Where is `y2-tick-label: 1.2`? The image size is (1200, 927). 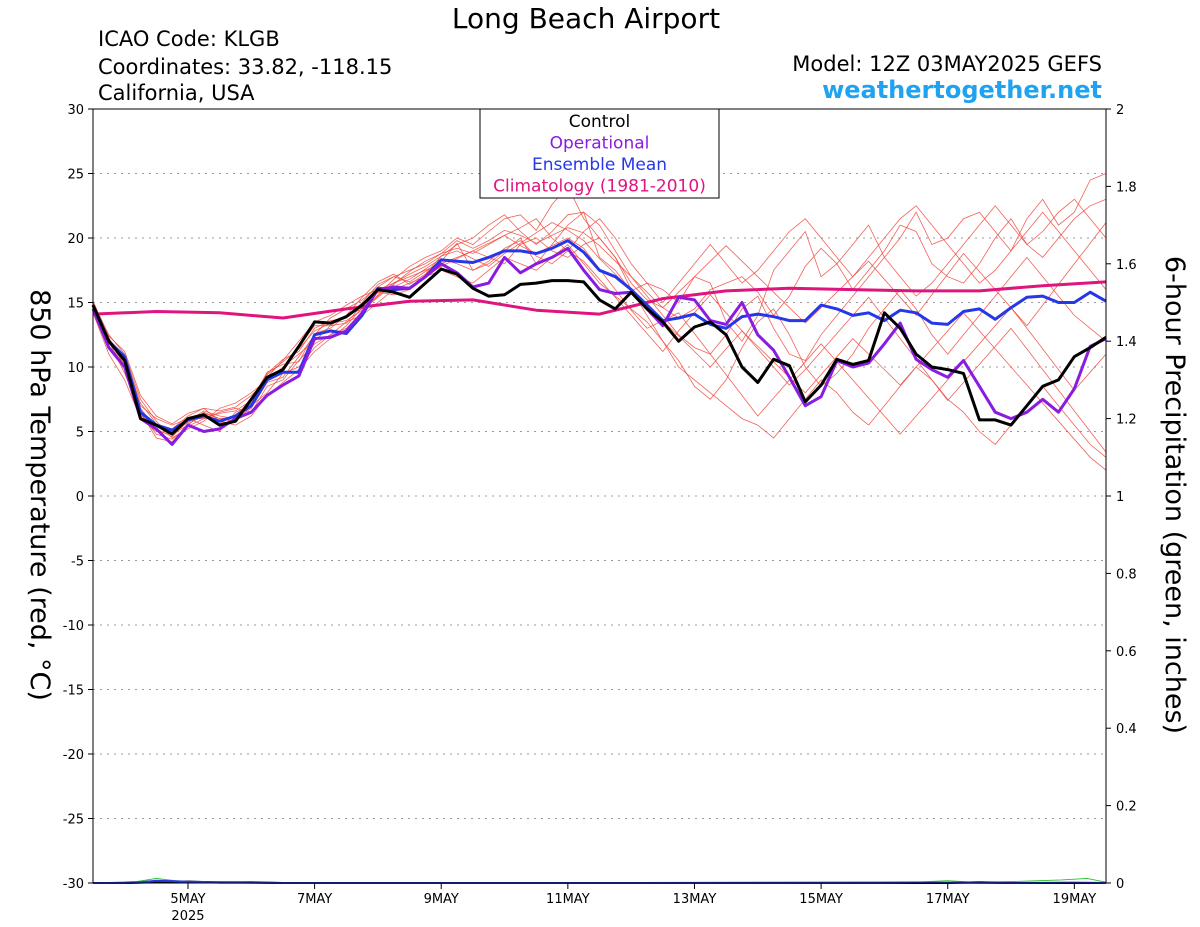 y2-tick-label: 1.2 is located at coordinates (1126, 420).